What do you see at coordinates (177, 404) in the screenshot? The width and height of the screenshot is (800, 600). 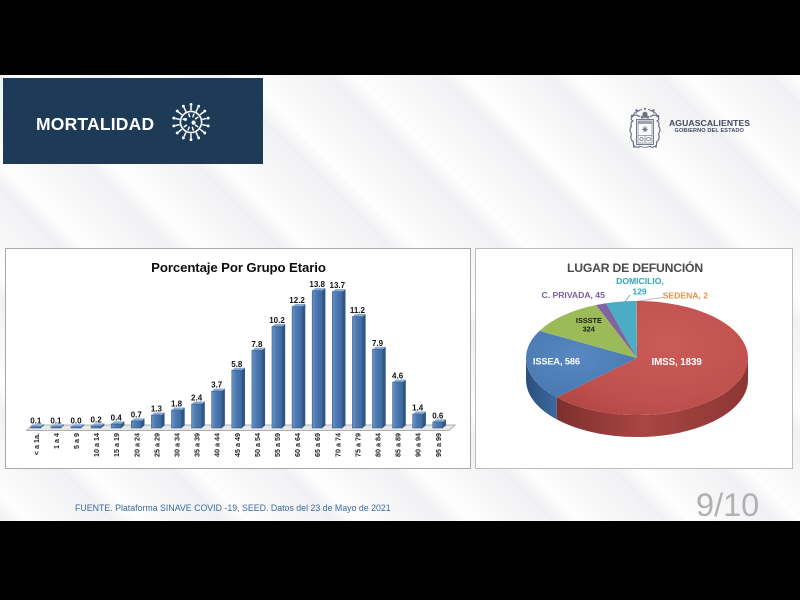 I see `svg-text: 1.8` at bounding box center [177, 404].